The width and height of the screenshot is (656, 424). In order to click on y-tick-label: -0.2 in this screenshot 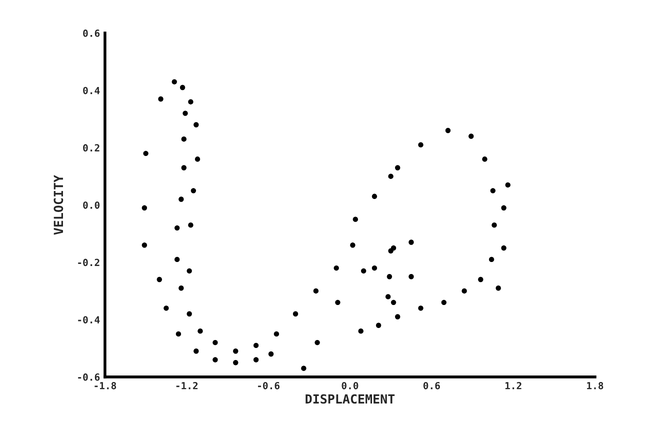, I will do `click(89, 262)`.